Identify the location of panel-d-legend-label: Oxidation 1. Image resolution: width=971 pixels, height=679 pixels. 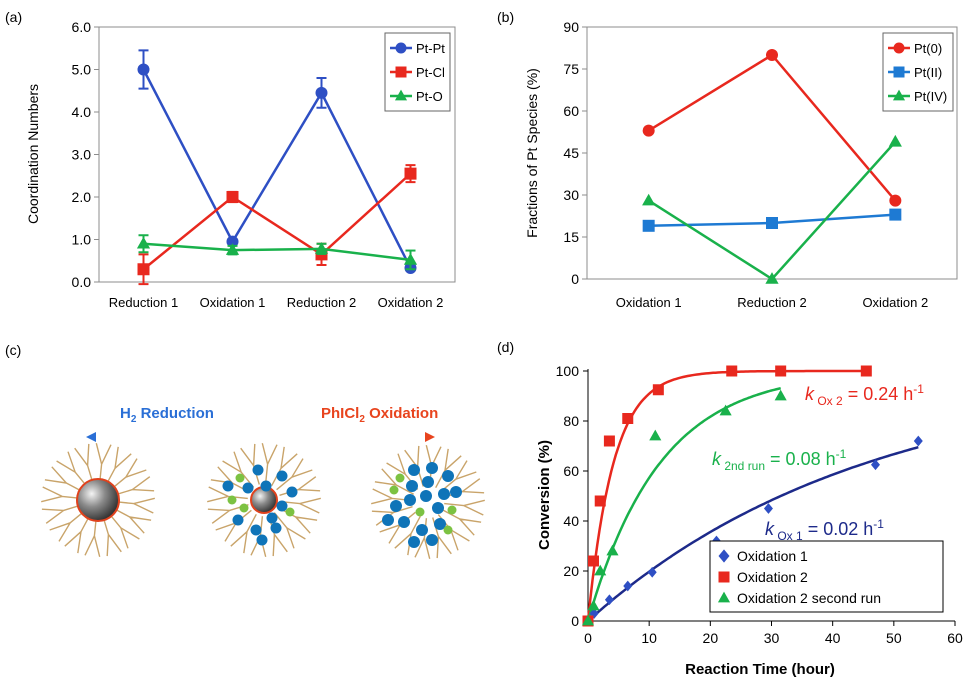
(772, 556).